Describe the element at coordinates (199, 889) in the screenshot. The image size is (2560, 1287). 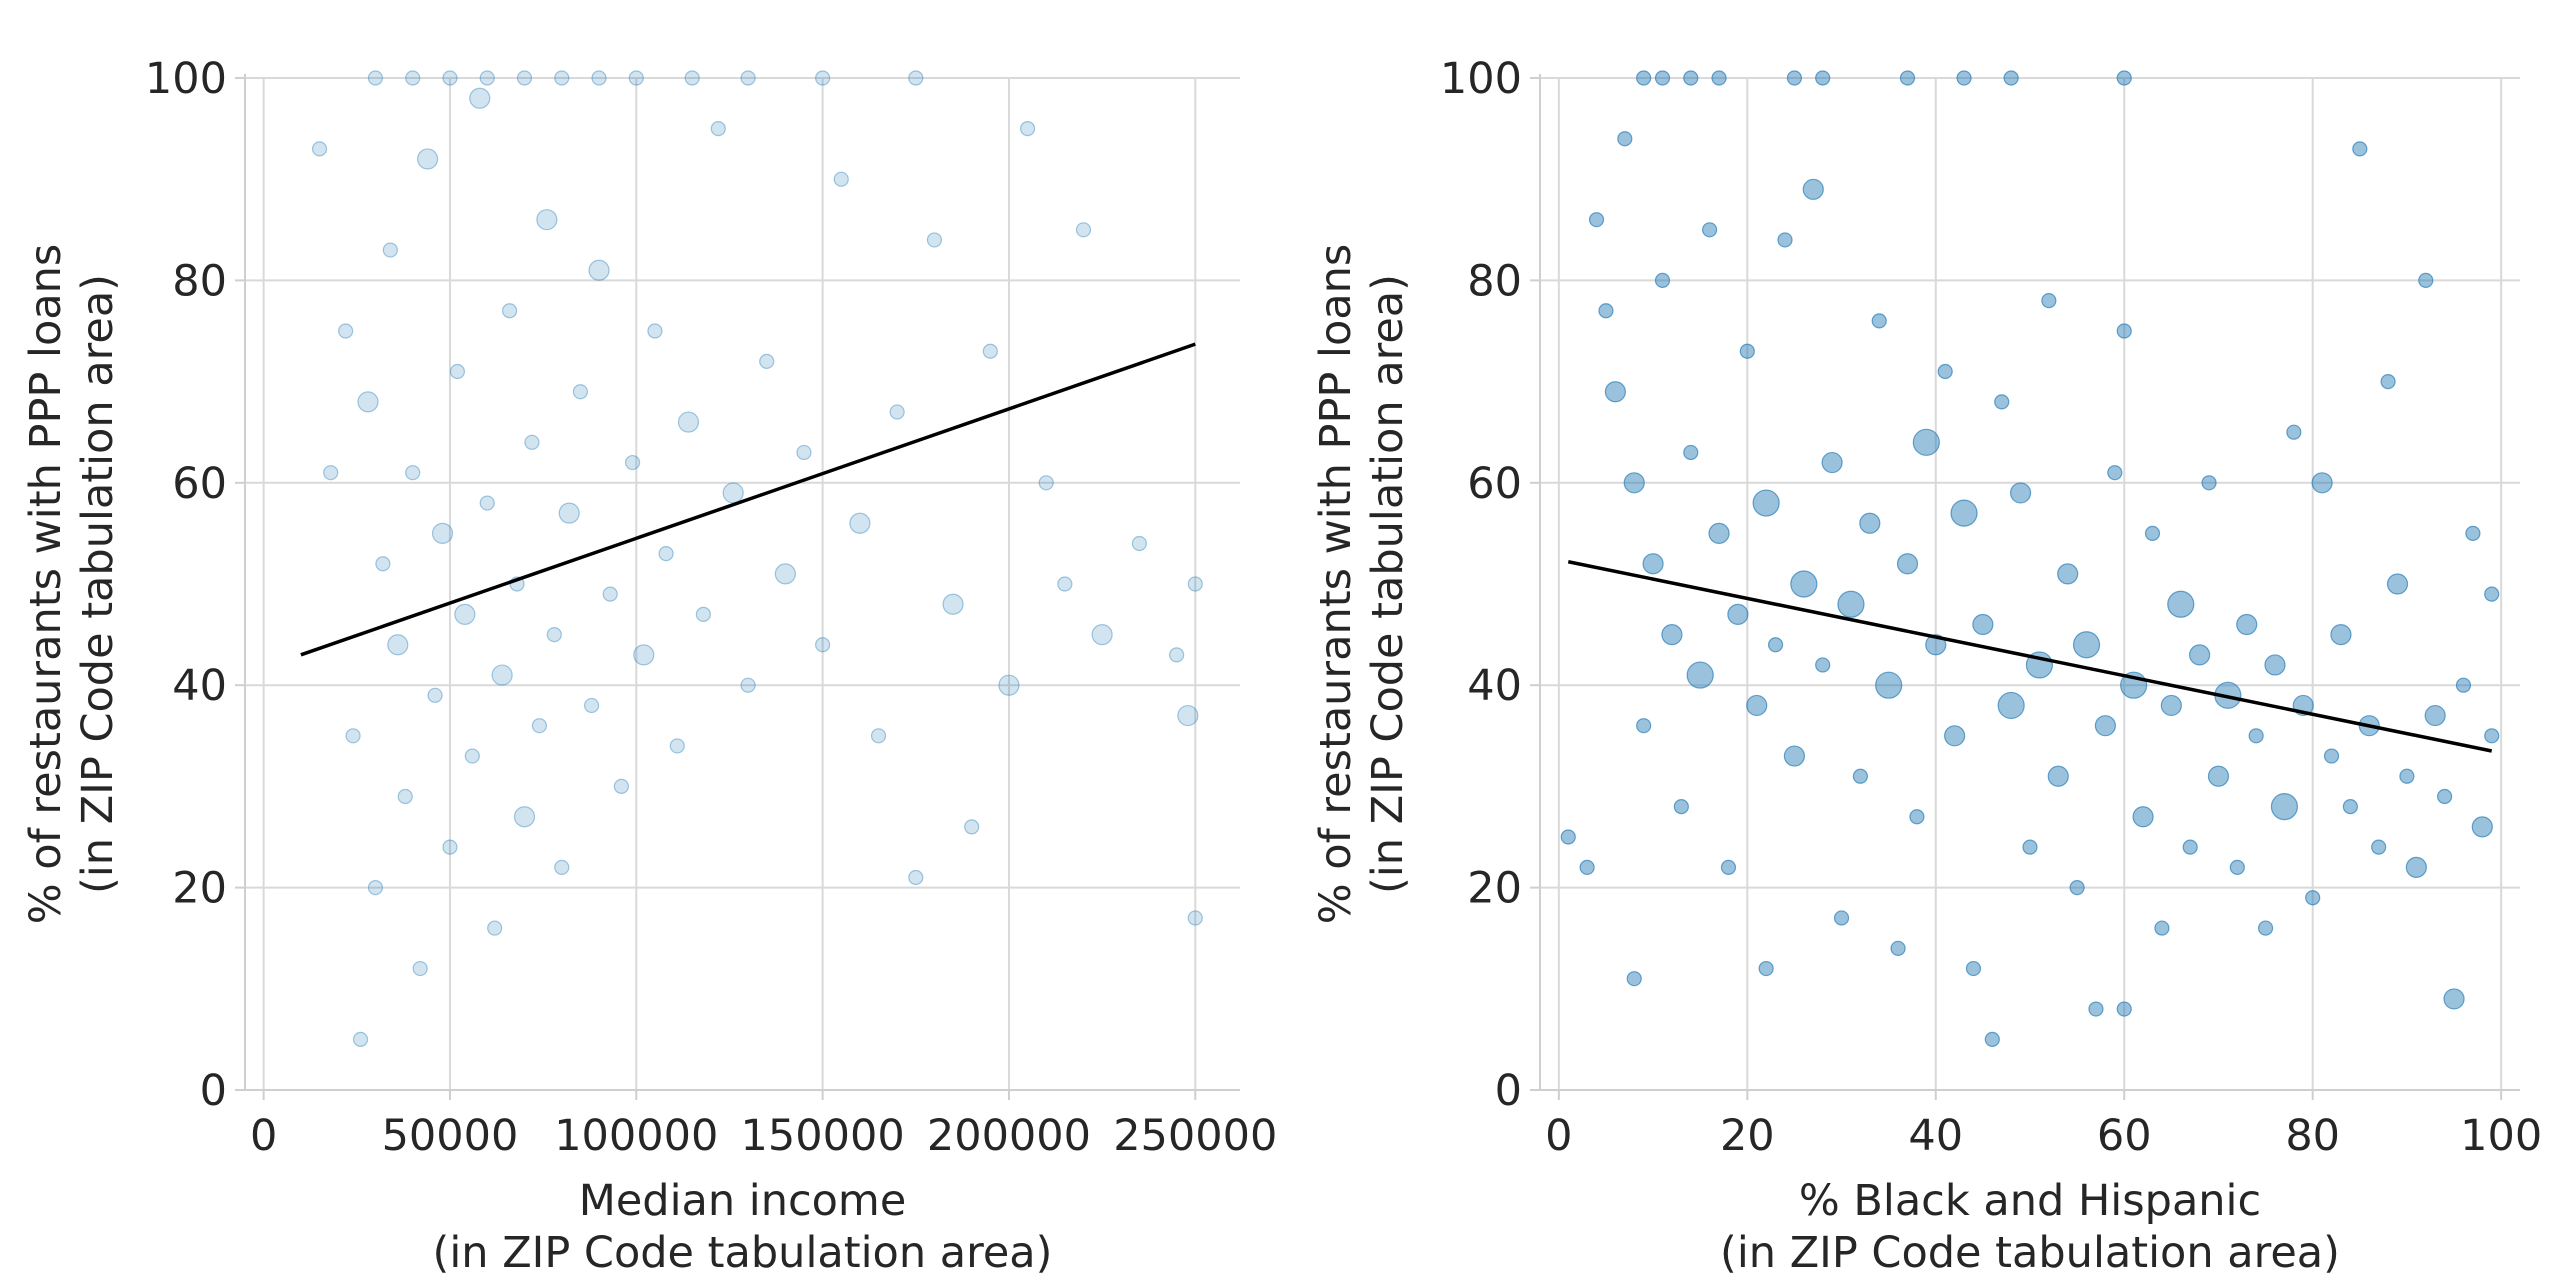
I see `y-tick-label: 20` at that location.